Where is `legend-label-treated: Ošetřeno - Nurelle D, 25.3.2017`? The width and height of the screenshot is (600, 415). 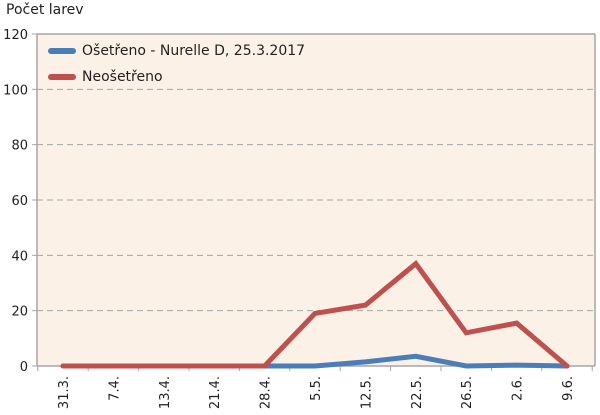
legend-label-treated: Ošetřeno - Nurelle D, 25.3.2017 is located at coordinates (194, 51).